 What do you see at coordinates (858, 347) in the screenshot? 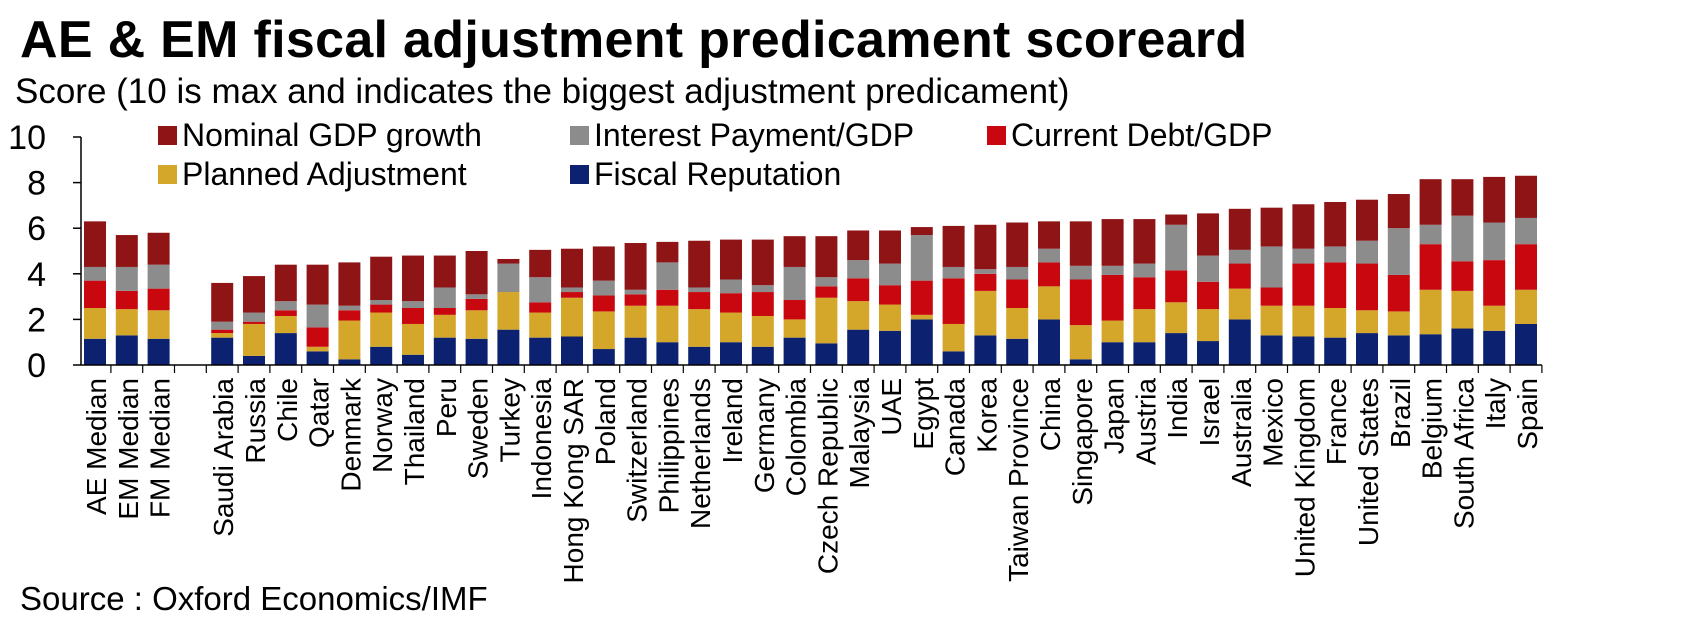
I see `bar-fiscal-reputation-malaysia` at bounding box center [858, 347].